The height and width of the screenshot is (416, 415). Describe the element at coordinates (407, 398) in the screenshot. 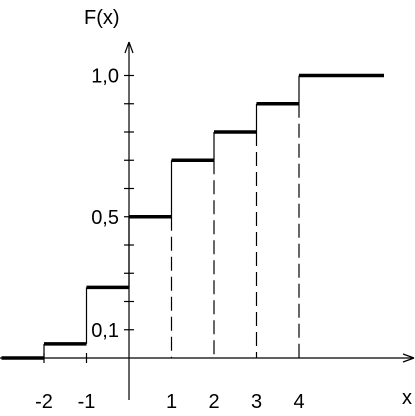

I see `x-axis-label: x` at that location.